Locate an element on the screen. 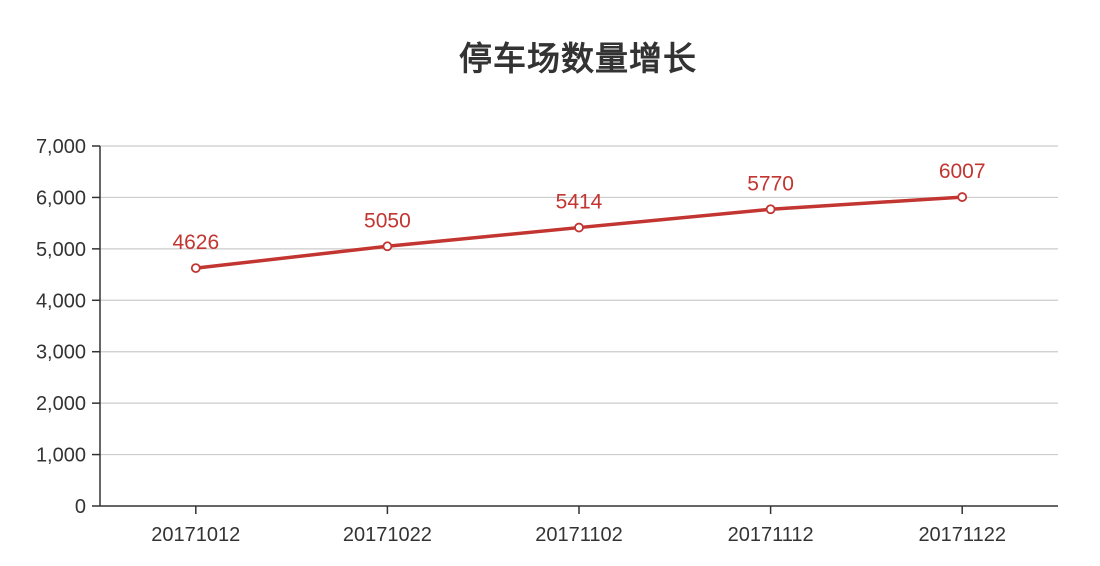  y-tick-label: 5,000 is located at coordinates (61, 250).